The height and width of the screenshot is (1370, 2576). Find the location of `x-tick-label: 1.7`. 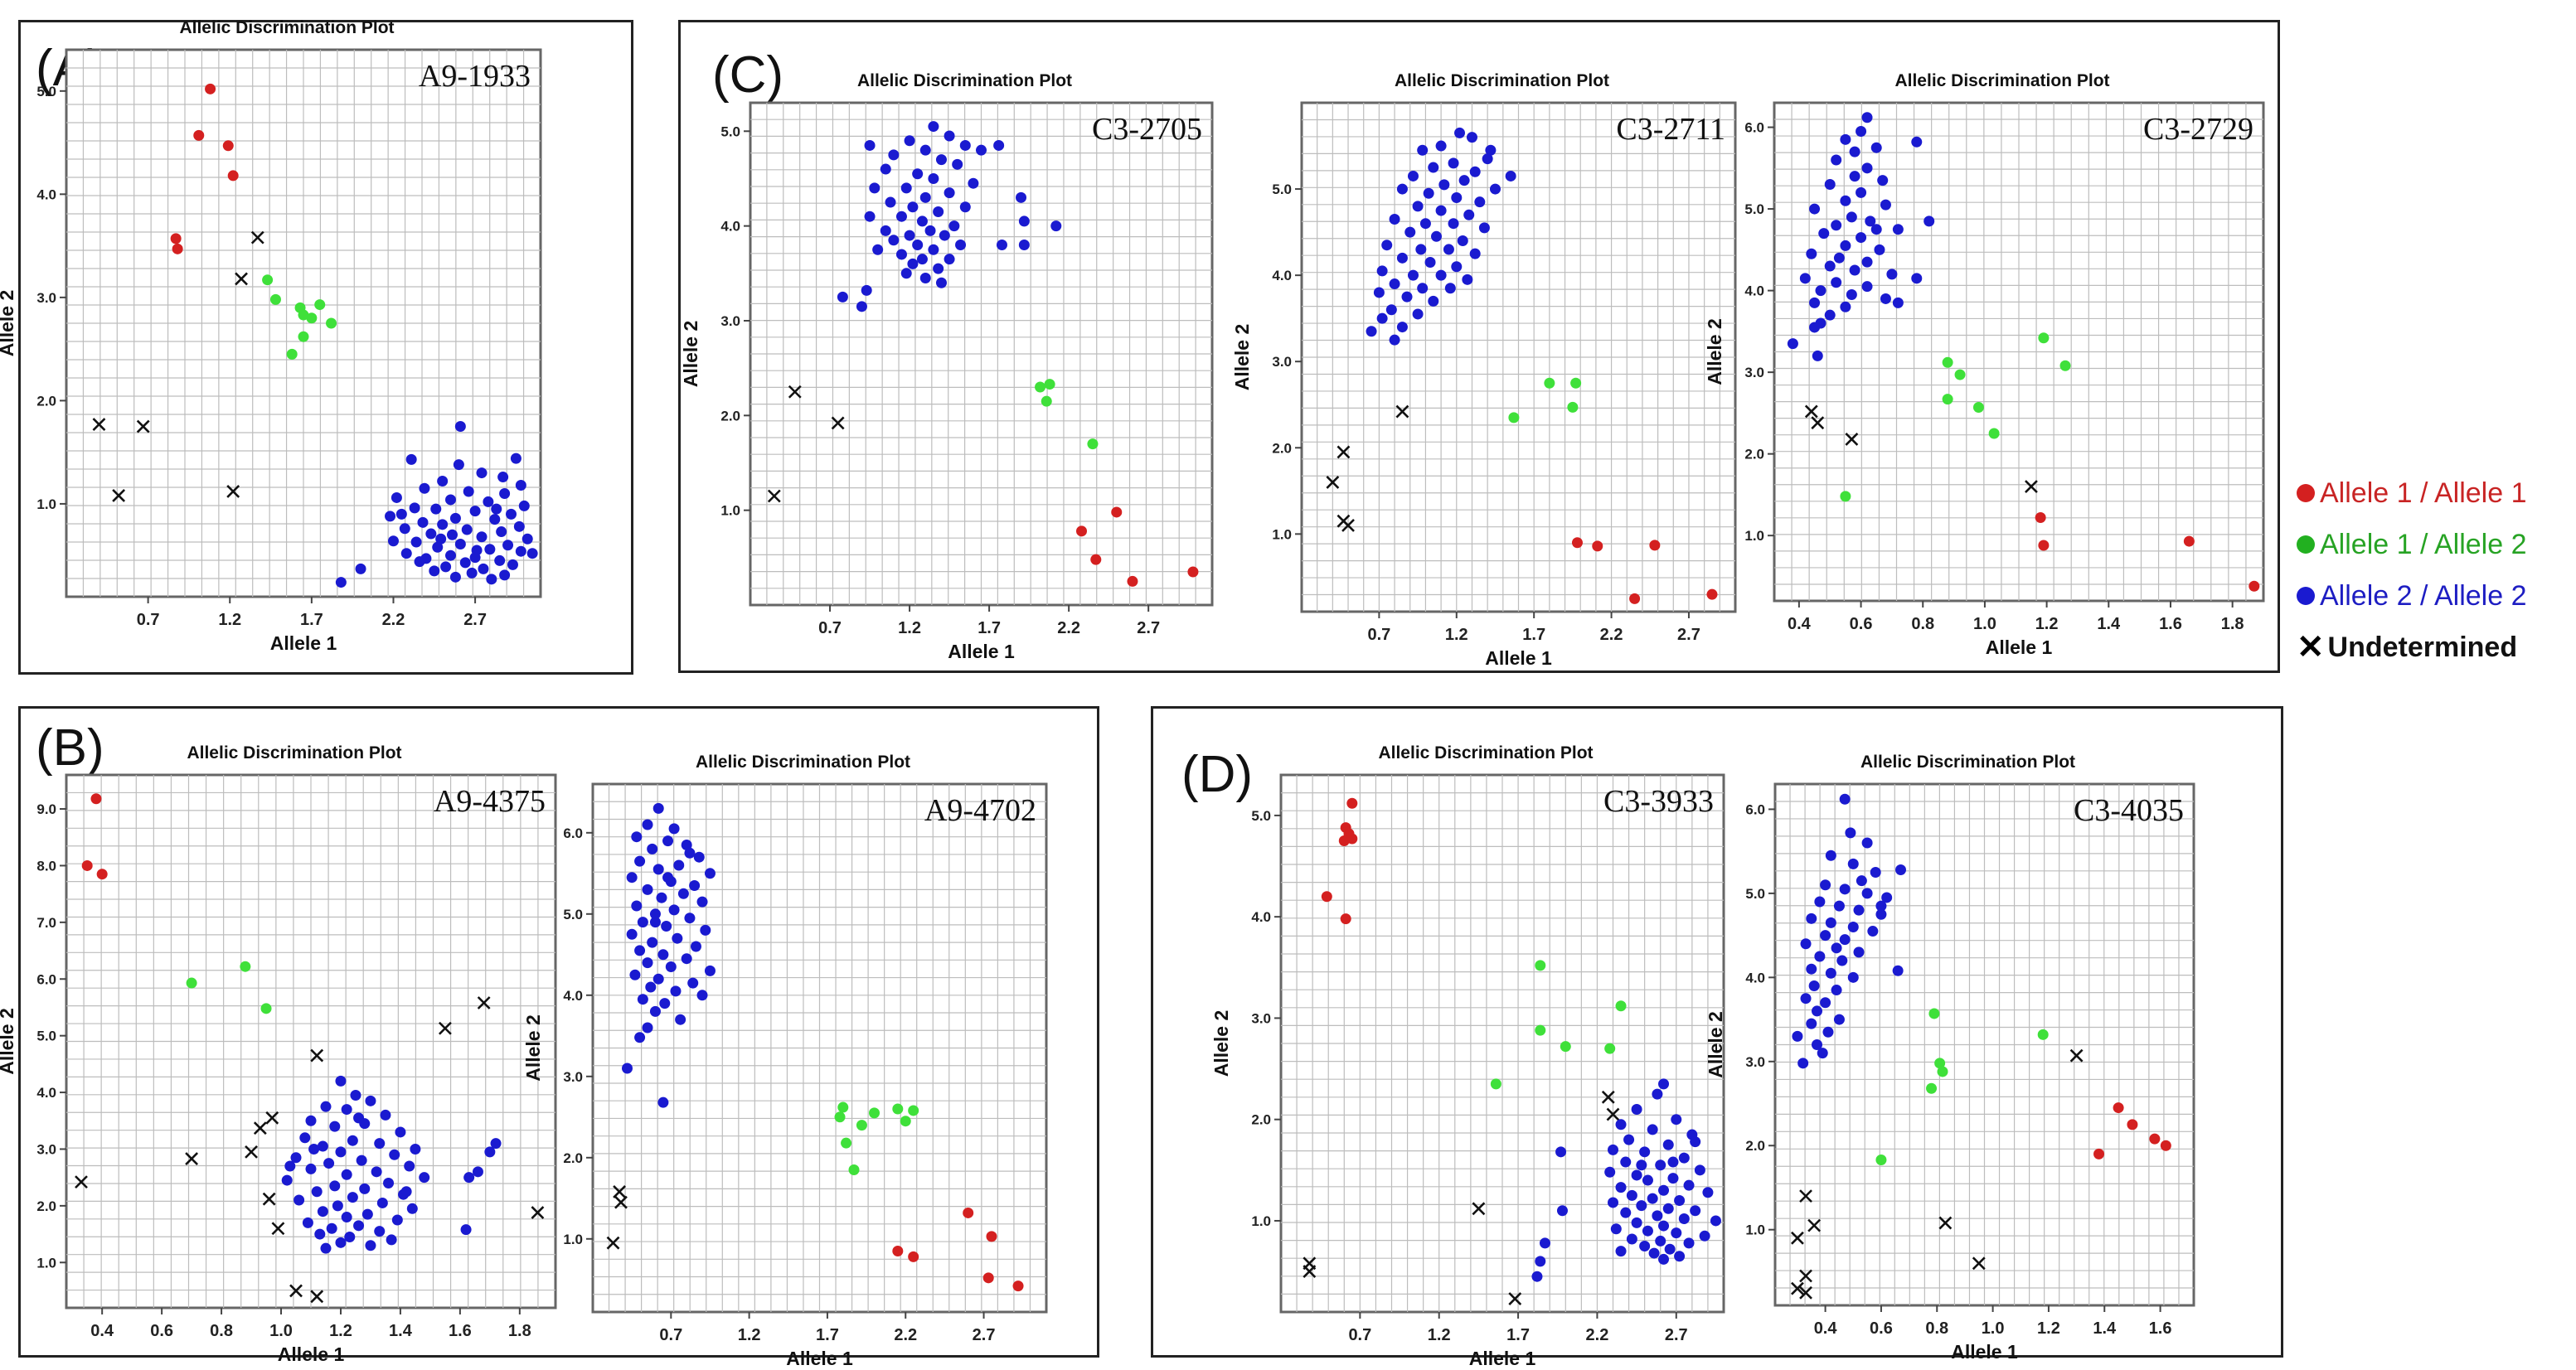

x-tick-label: 1.7 is located at coordinates (827, 1335).